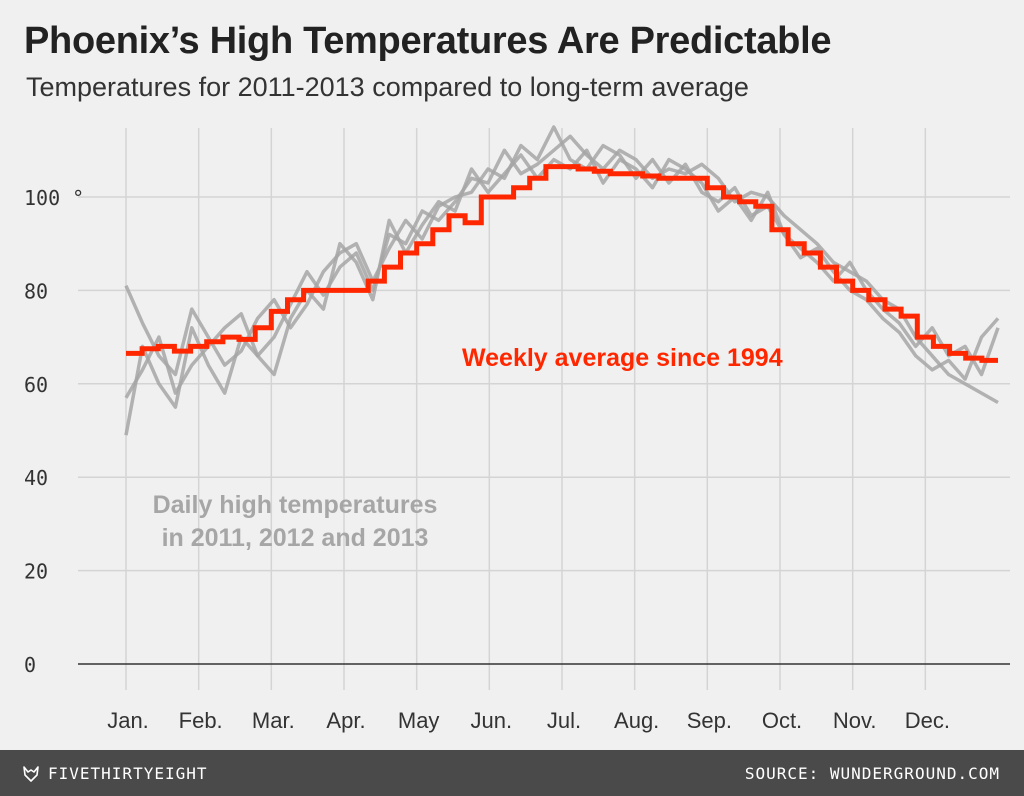  I want to click on fivethirtyeight-fox-icon, so click(31, 773).